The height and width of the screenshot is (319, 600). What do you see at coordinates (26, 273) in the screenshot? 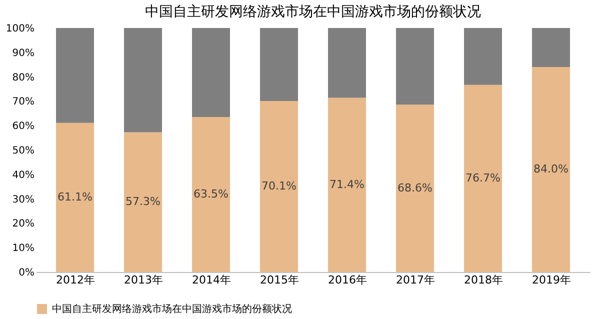
I see `y-tick-label: 0%` at bounding box center [26, 273].